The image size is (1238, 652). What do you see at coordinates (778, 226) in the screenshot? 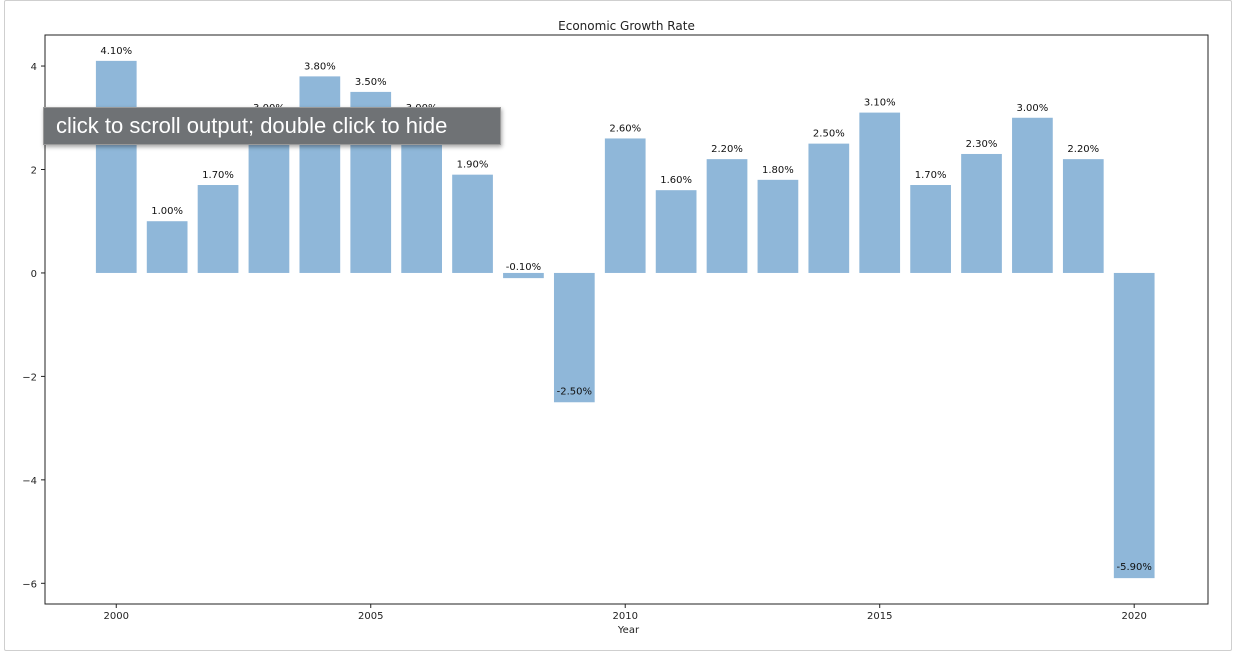
I see `bar-2013` at bounding box center [778, 226].